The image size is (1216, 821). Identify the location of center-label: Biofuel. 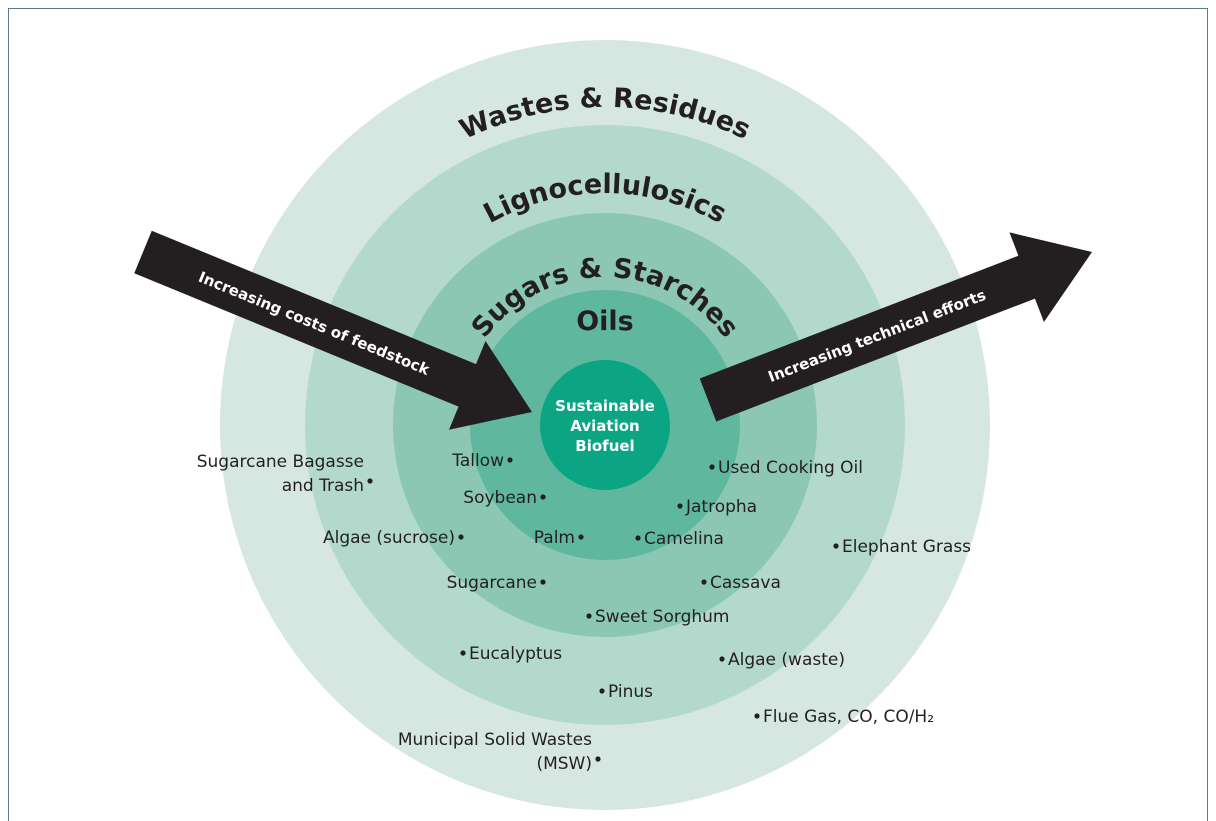
(604, 446).